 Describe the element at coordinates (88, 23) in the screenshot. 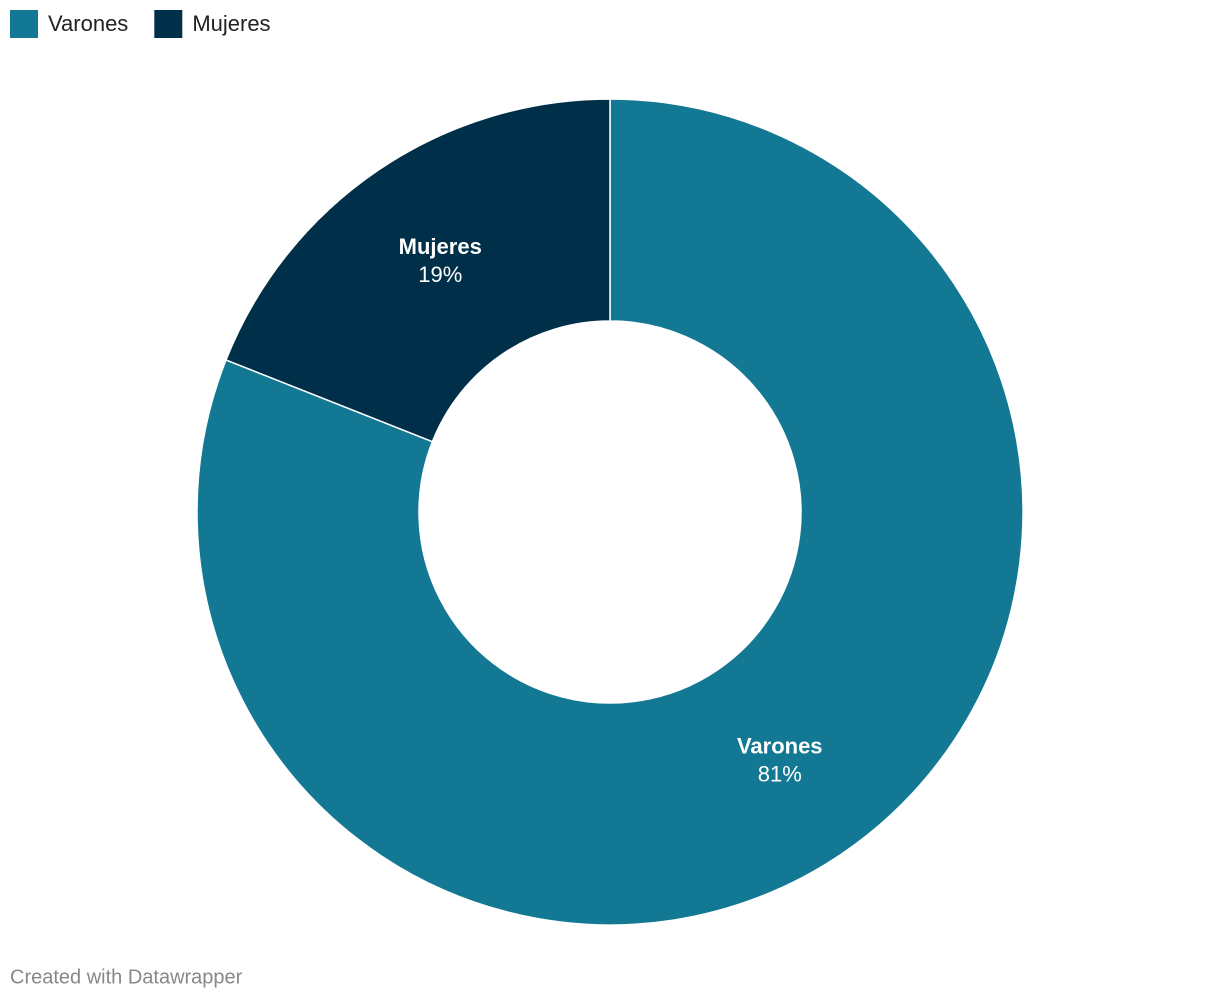

I see `legend-label: Varones` at that location.